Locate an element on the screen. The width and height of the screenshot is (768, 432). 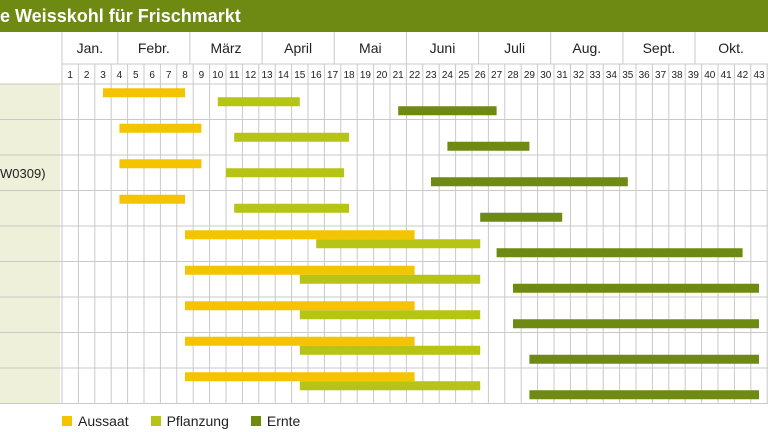
legend-item: Aussaat is located at coordinates (95, 421).